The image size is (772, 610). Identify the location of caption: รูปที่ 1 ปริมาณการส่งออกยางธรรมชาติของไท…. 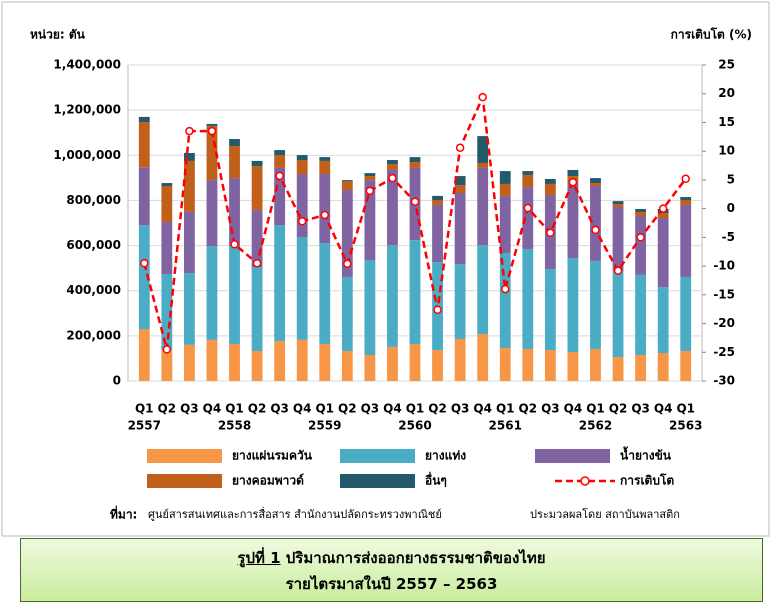
(391, 570).